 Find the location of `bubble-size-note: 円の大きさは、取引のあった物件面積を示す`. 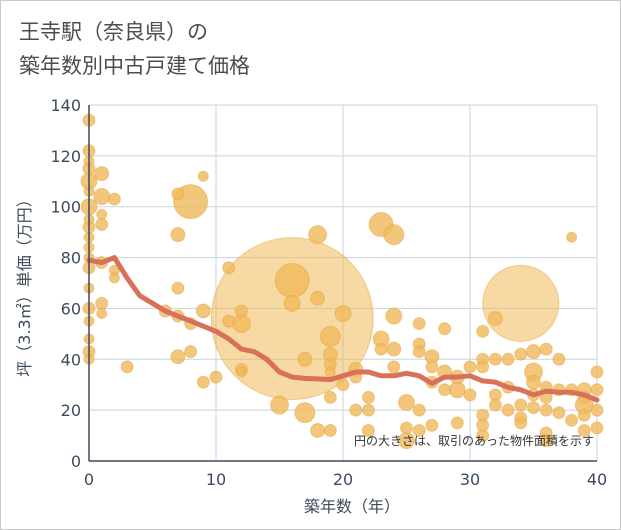

bubble-size-note: 円の大きさは、取引のあった物件面積を示す is located at coordinates (474, 440).